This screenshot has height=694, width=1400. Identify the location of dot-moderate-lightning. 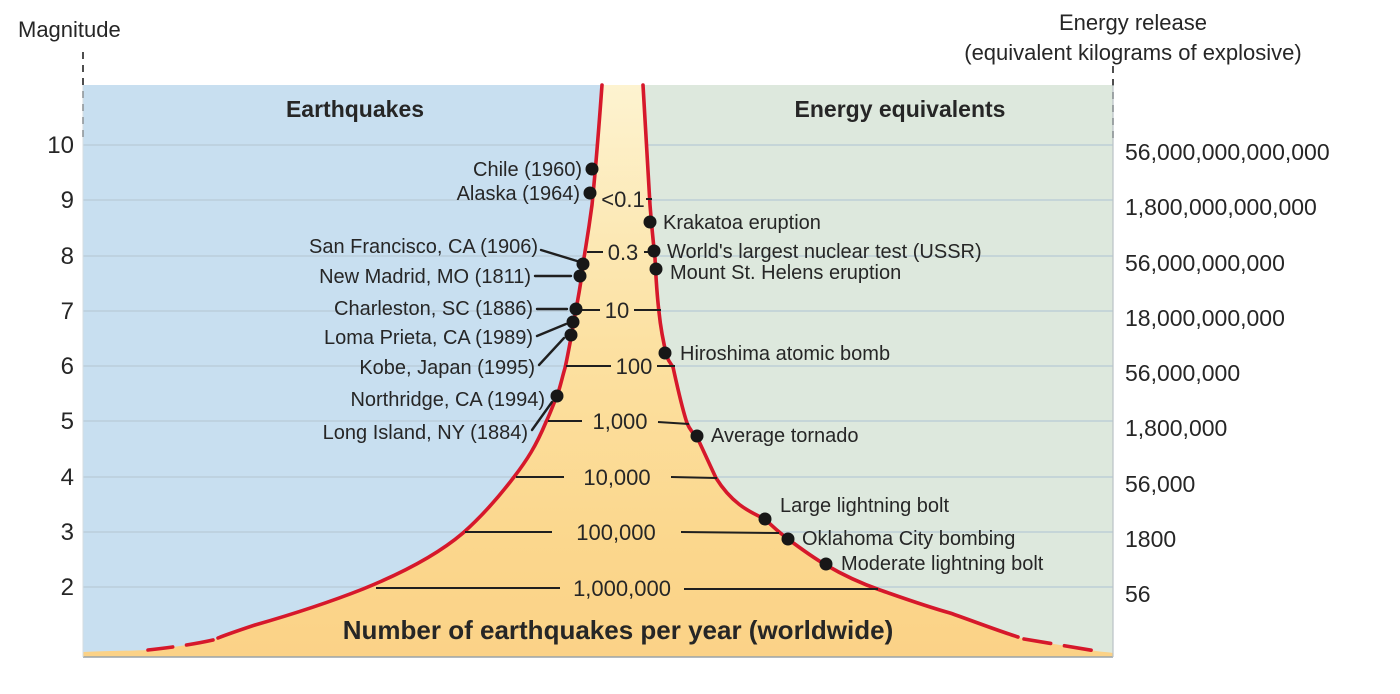
(826, 564).